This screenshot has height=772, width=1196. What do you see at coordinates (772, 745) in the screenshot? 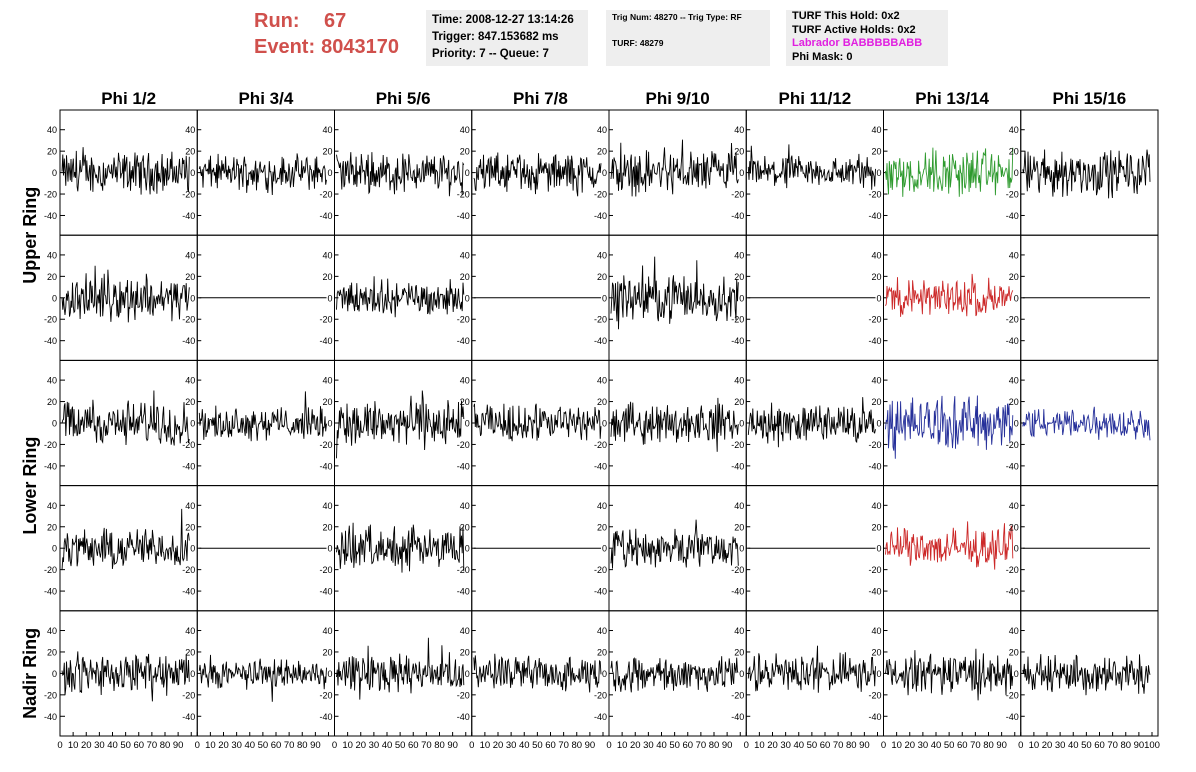
I see `x-tick-label: 20` at bounding box center [772, 745].